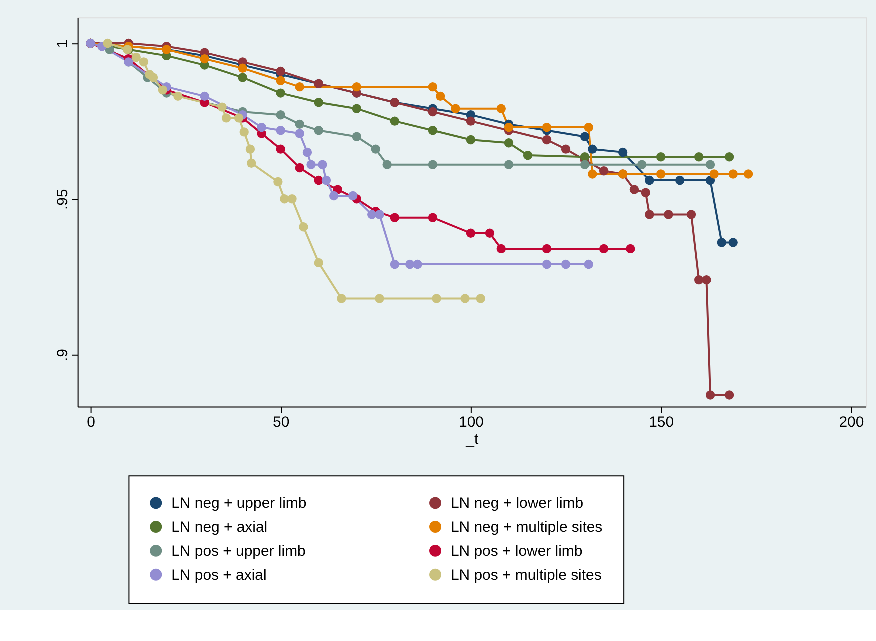 Image resolution: width=876 pixels, height=641 pixels. What do you see at coordinates (661, 423) in the screenshot?
I see `x-tick-label: 150` at bounding box center [661, 423].